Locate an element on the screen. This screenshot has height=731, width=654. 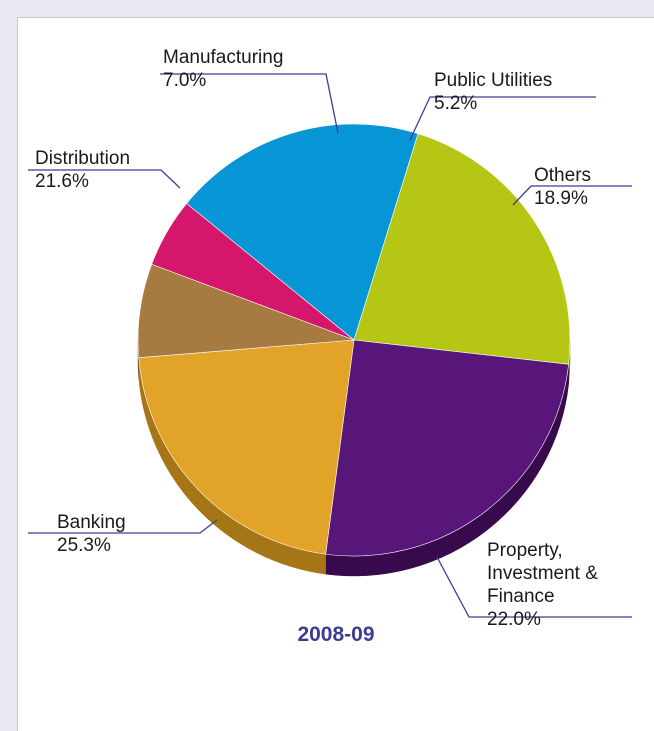
slice-label-2: Finance is located at coordinates (521, 596).